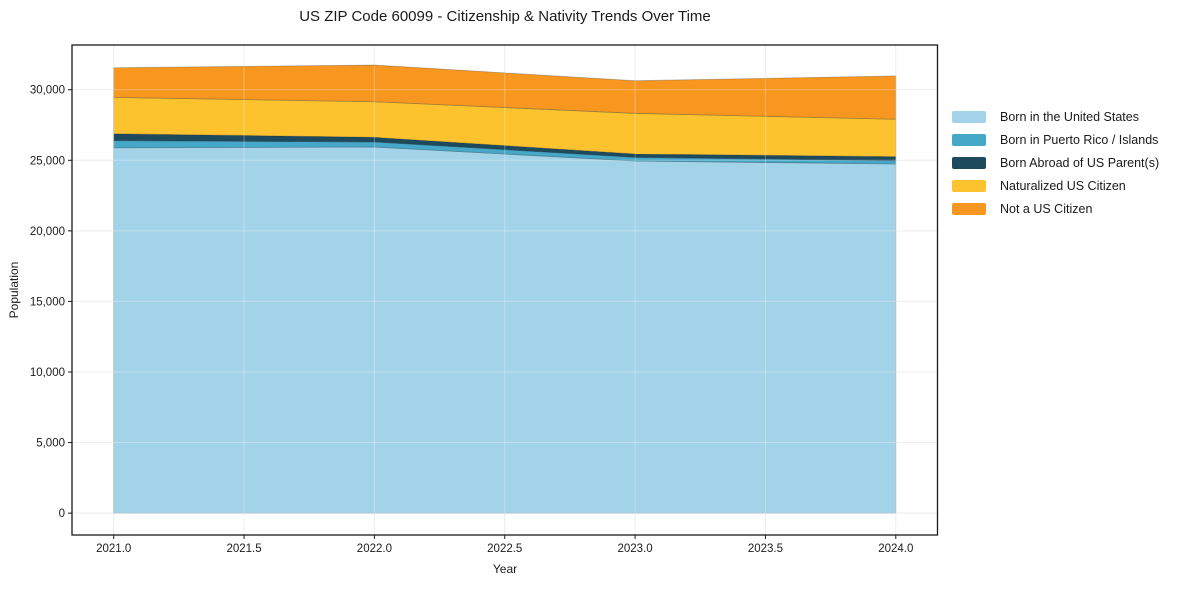 The image size is (1189, 590). I want to click on y-tick-label: 20,000, so click(47, 232).